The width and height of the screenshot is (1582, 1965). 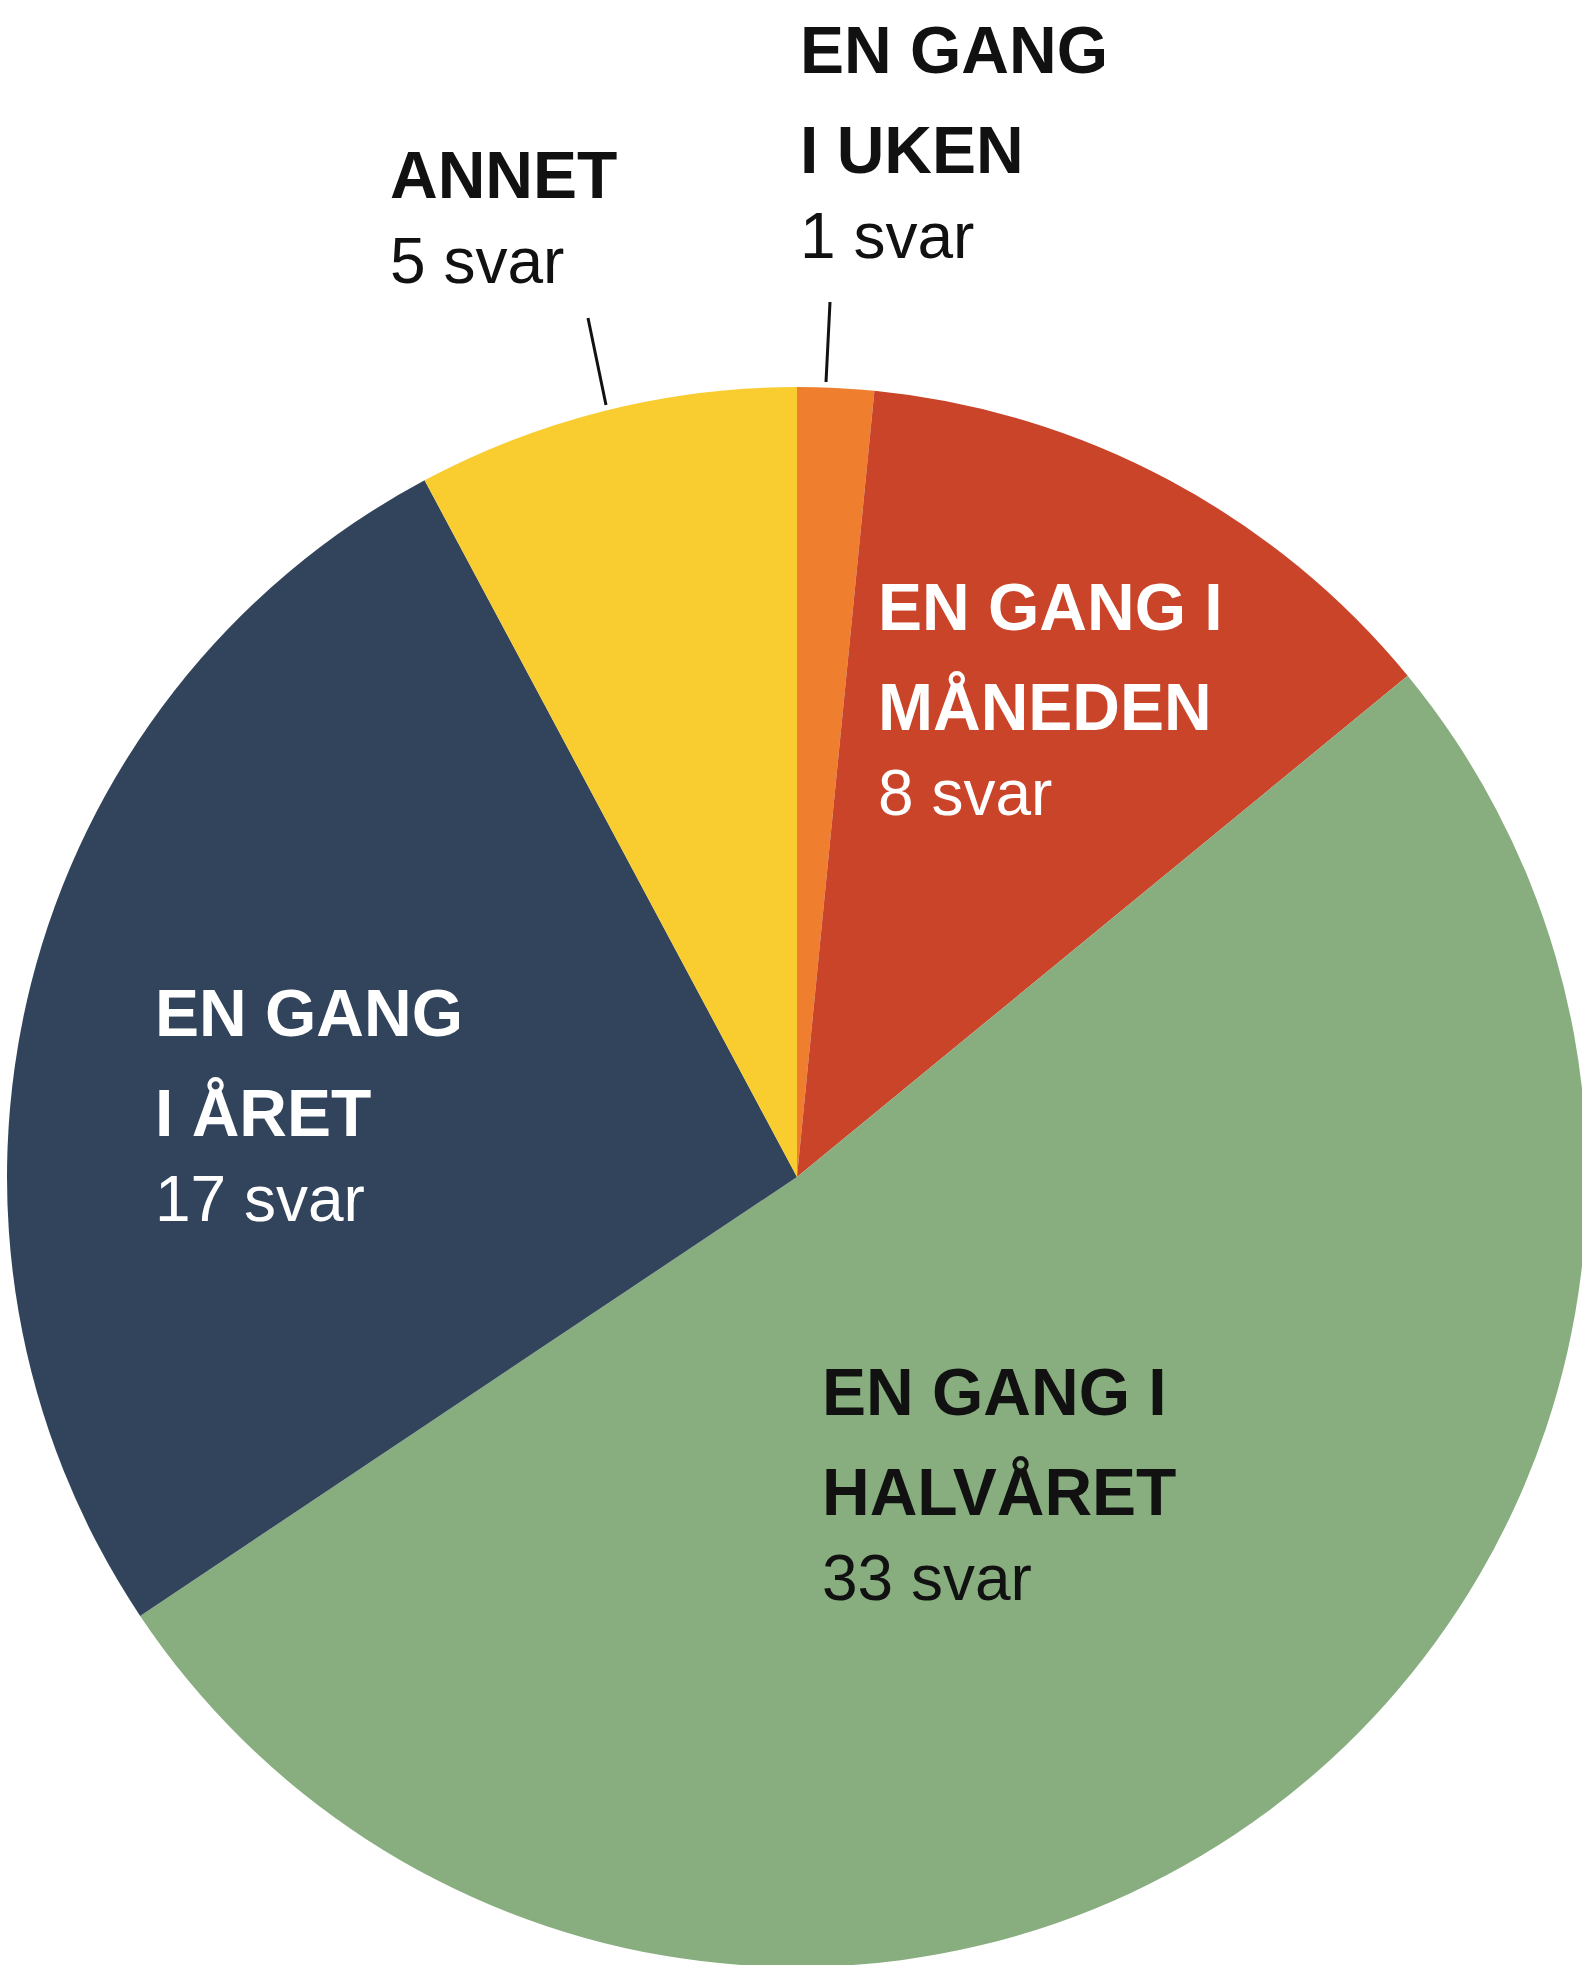 I want to click on data-label: 8 svar, so click(x=965, y=793).